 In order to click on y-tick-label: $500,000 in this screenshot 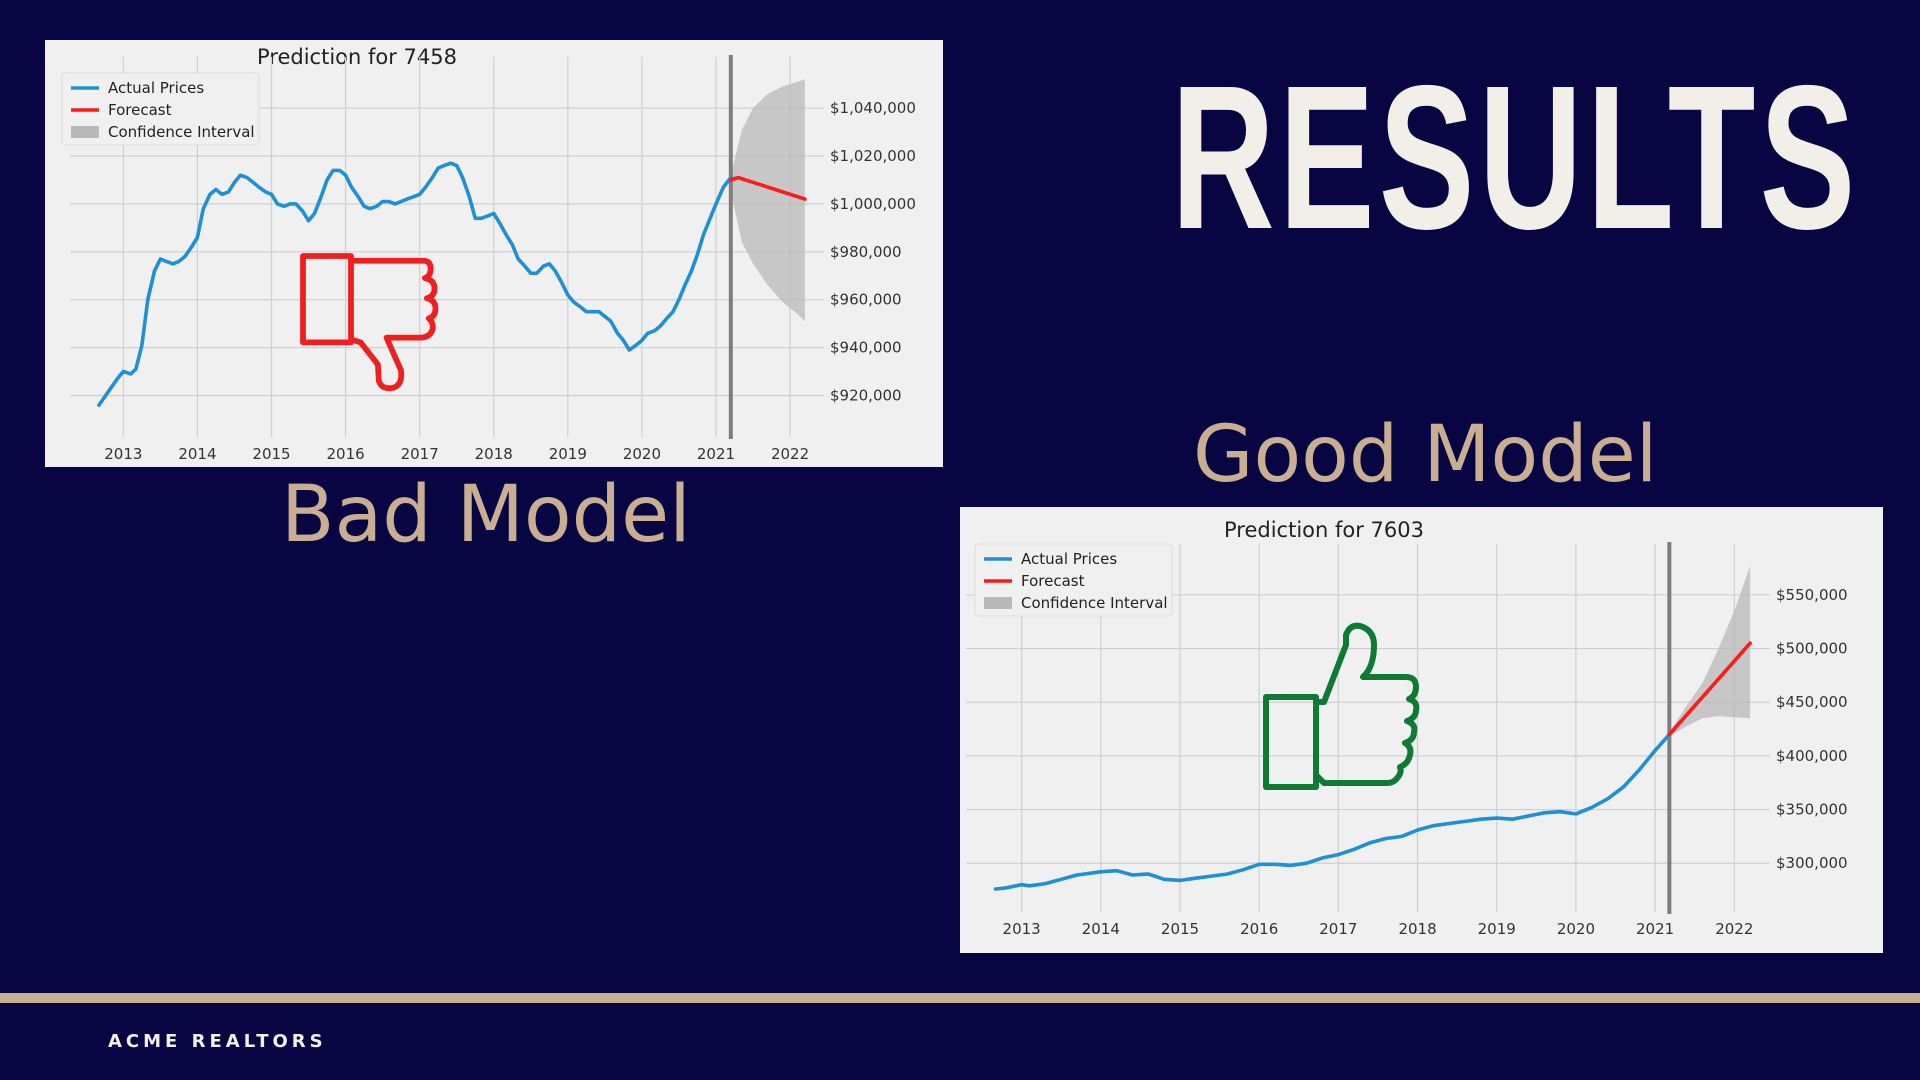, I will do `click(1812, 649)`.